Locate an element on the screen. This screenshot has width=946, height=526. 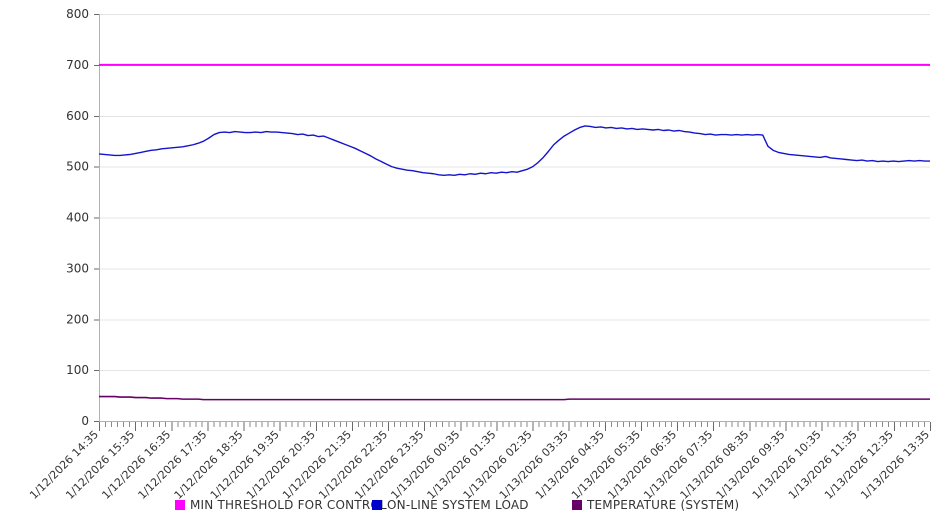
y-tick-label: 400 is located at coordinates (77, 218).